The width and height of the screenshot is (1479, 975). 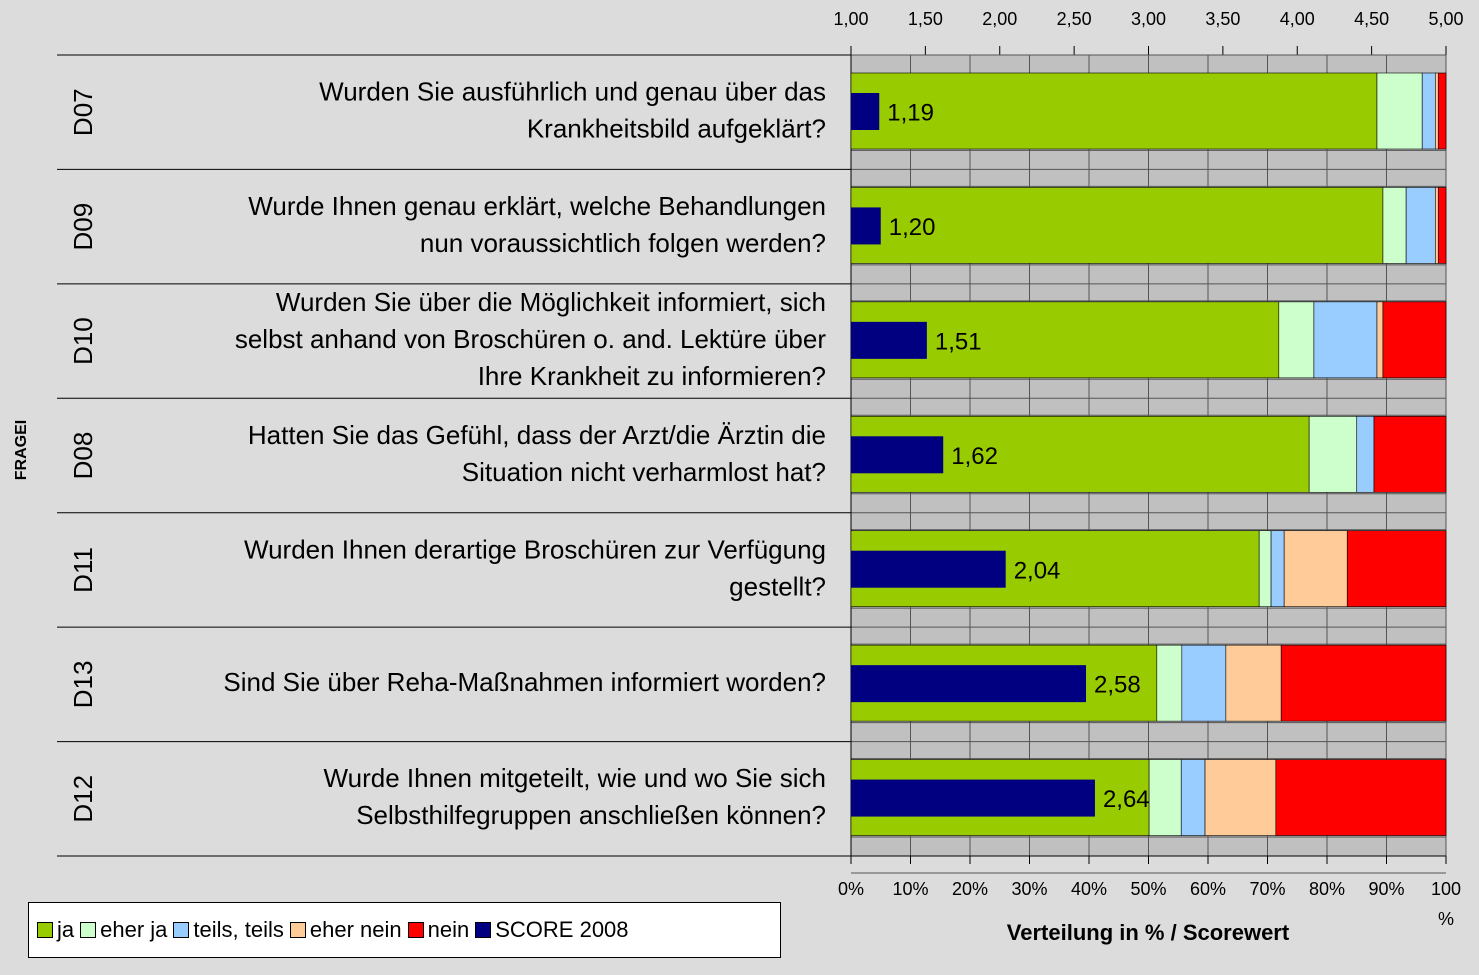 I want to click on x-tick-label: 90%, so click(x=1386, y=889).